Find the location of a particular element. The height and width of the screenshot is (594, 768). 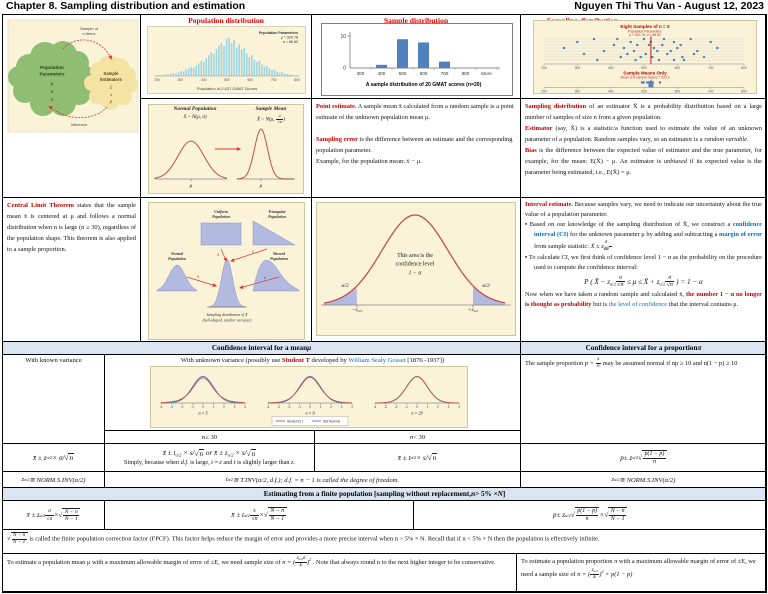

svg-text: confidence level is located at coordinates (415, 264).